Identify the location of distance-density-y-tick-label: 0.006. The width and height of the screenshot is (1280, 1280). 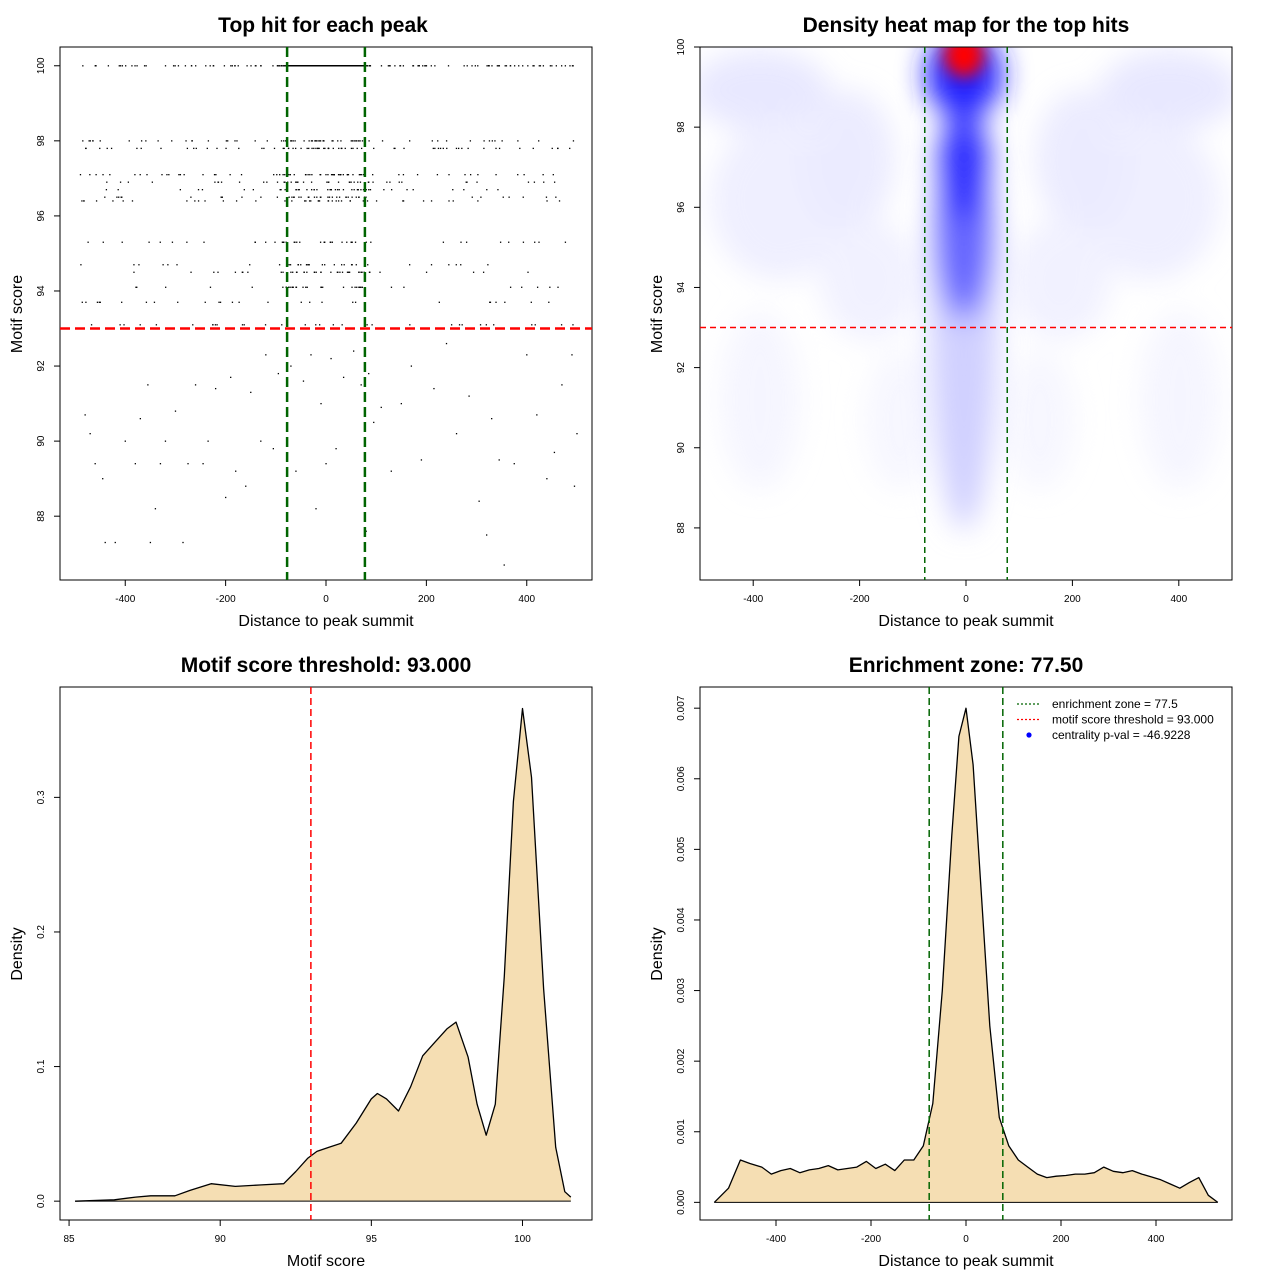
(681, 778).